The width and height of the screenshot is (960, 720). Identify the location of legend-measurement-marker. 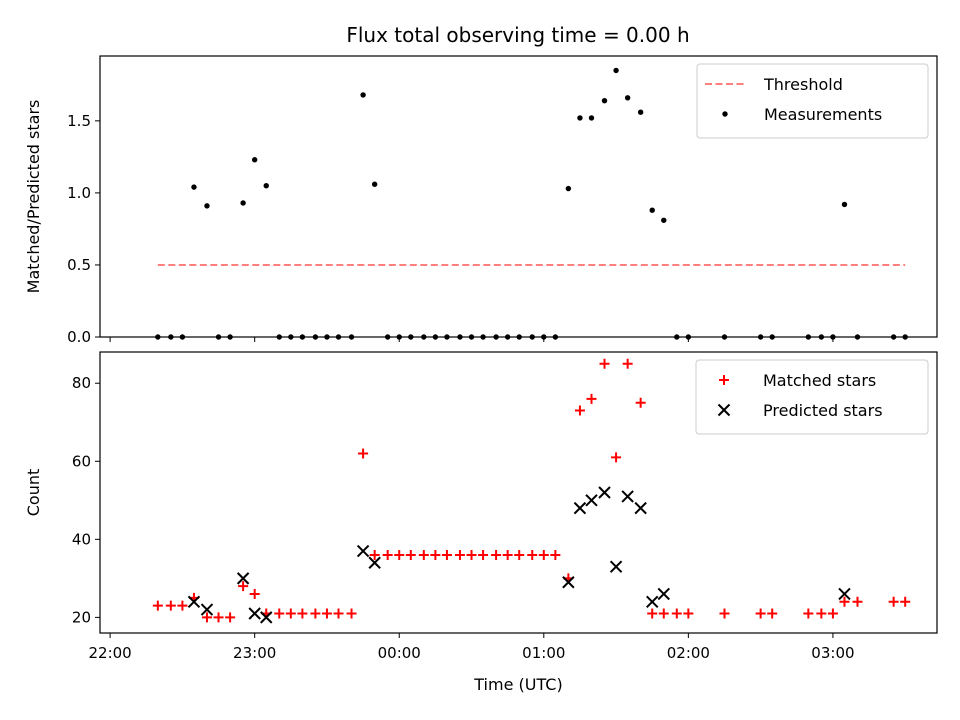
(725, 114).